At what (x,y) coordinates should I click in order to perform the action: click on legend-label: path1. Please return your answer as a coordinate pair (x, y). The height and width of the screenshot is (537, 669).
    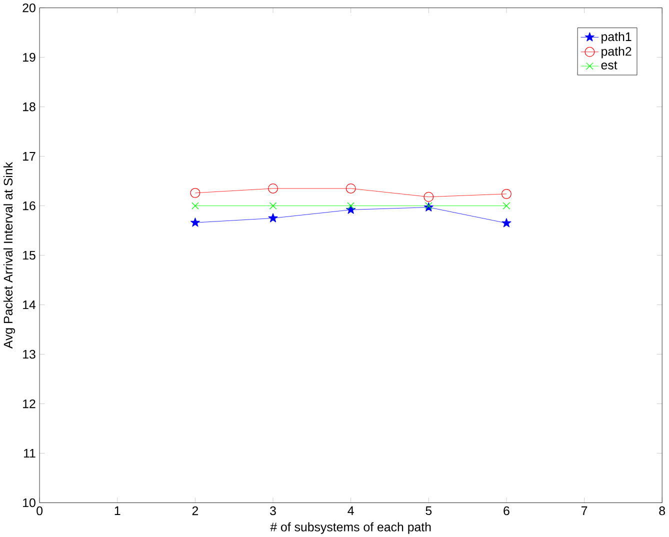
    Looking at the image, I should click on (617, 38).